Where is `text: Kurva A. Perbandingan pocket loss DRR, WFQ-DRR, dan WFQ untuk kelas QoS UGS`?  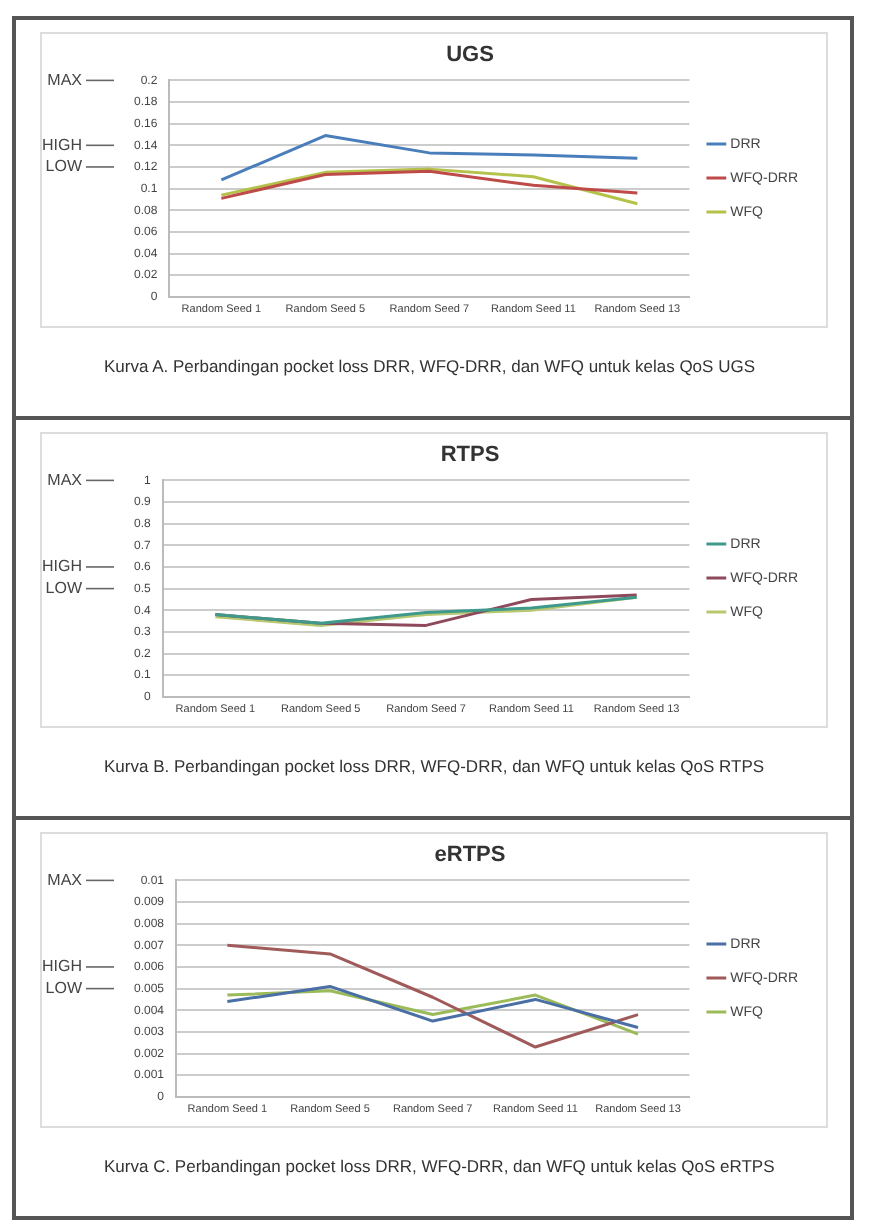
text: Kurva A. Perbandingan pocket loss DRR, WFQ-DRR, dan WFQ untuk kelas QoS UGS is located at coordinates (430, 366).